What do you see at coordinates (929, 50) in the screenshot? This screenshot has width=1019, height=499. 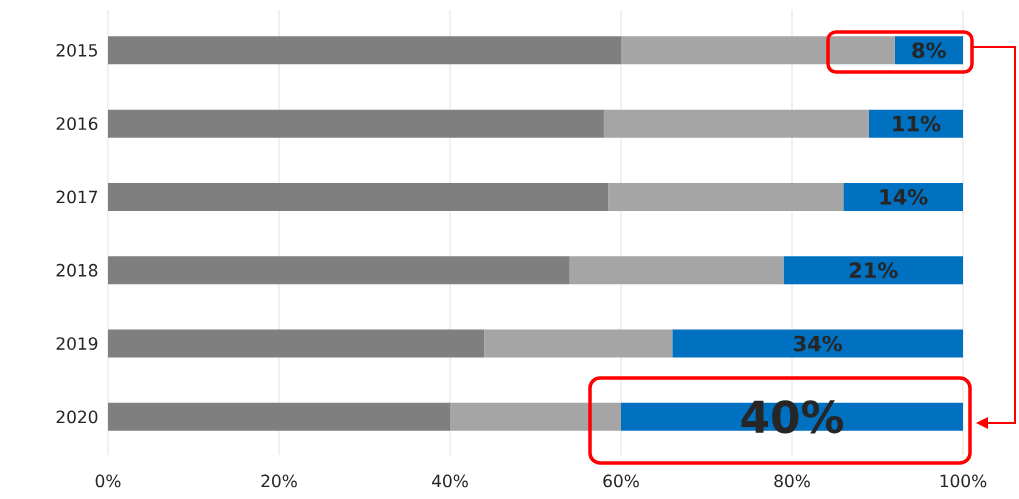 I see `data-label: 8%` at bounding box center [929, 50].